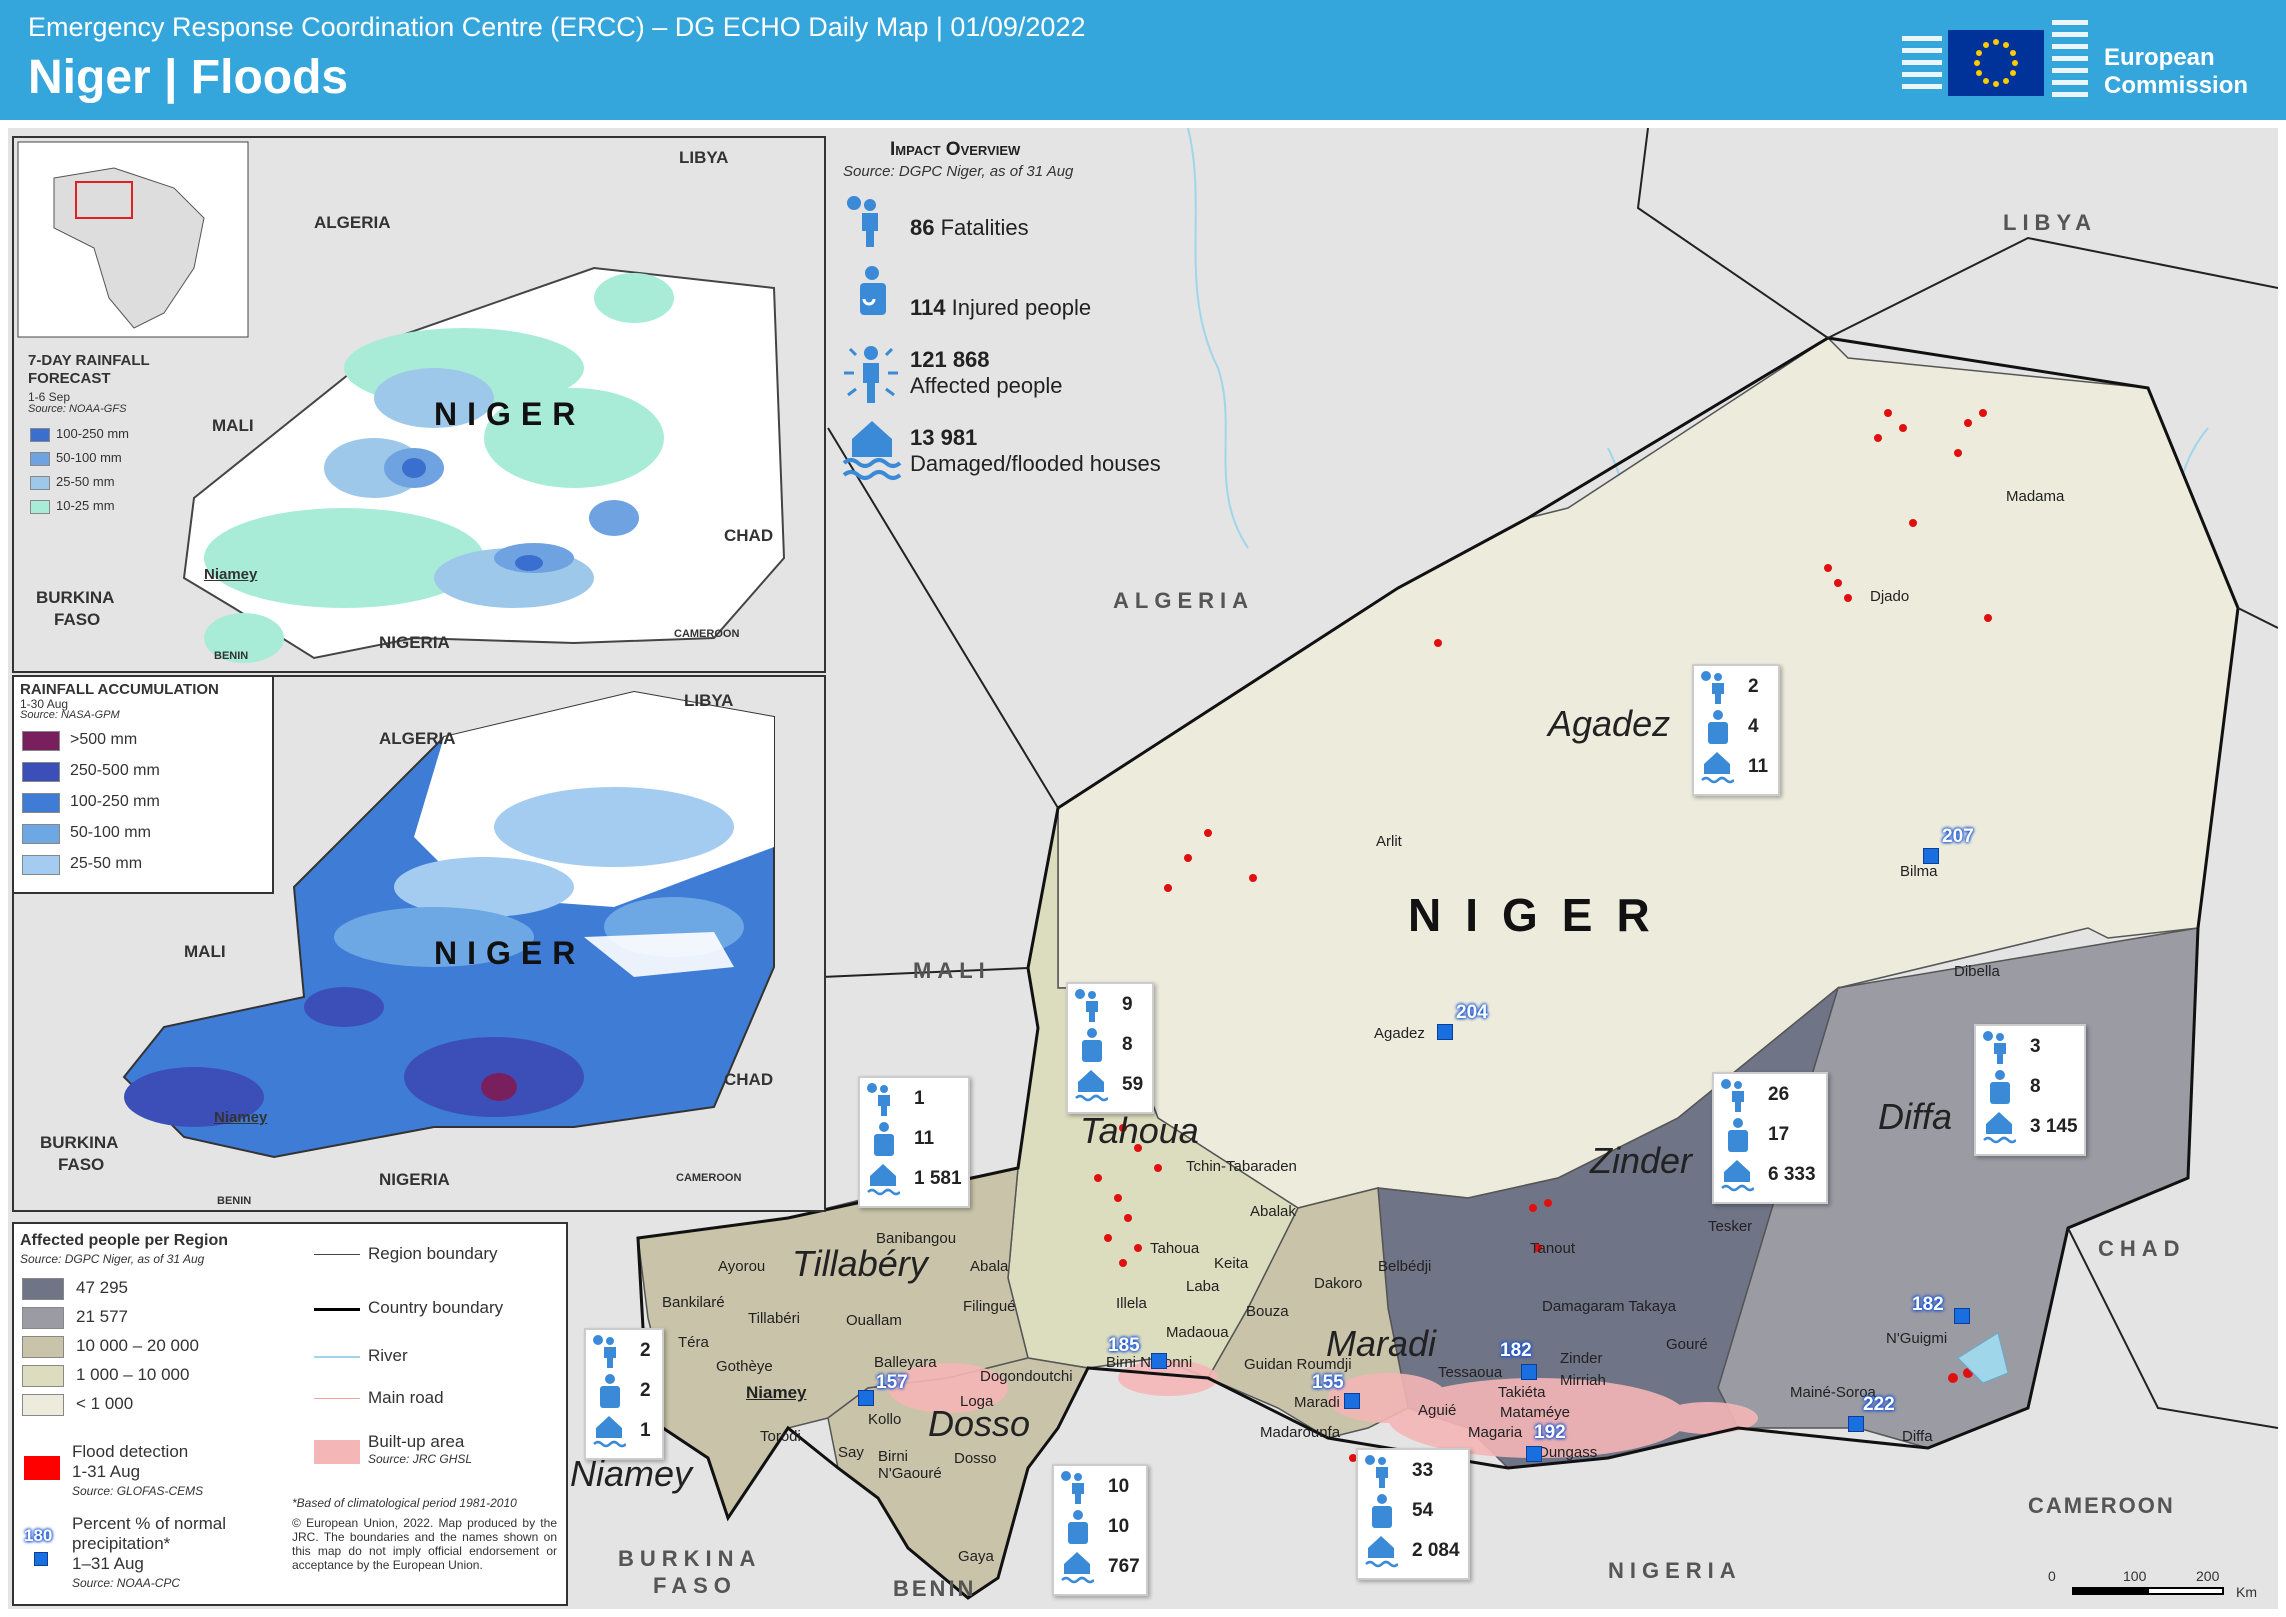 The width and height of the screenshot is (2286, 1617). What do you see at coordinates (1609, 723) in the screenshot?
I see `region-label-agadez: Agadez` at bounding box center [1609, 723].